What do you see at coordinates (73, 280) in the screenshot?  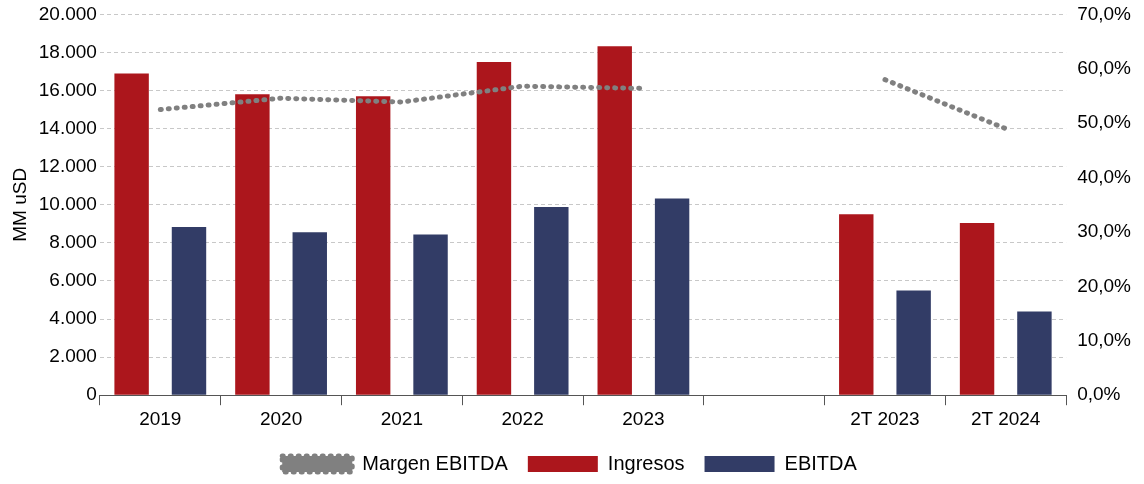 I see `y-tick-label: 6.000` at bounding box center [73, 280].